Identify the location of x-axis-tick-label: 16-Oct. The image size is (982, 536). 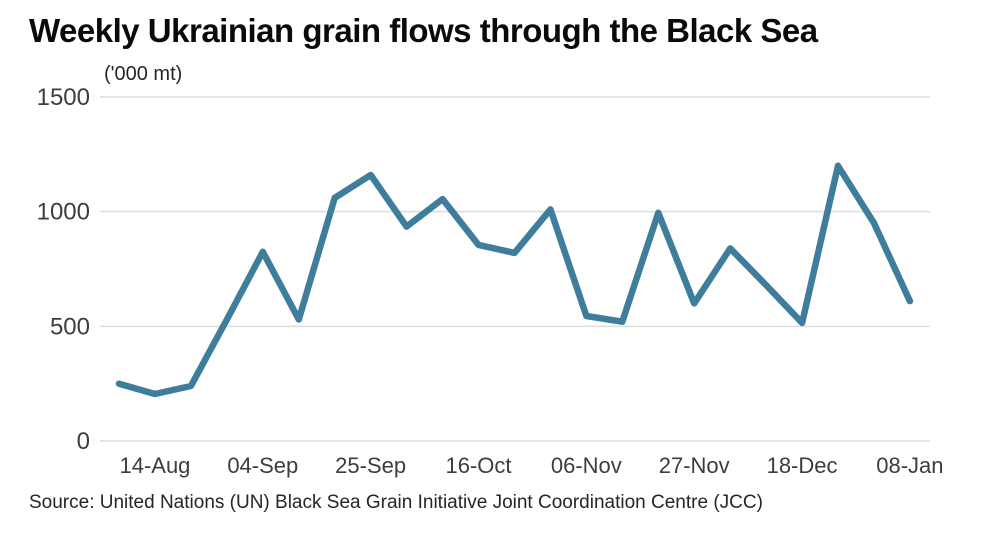
(478, 465).